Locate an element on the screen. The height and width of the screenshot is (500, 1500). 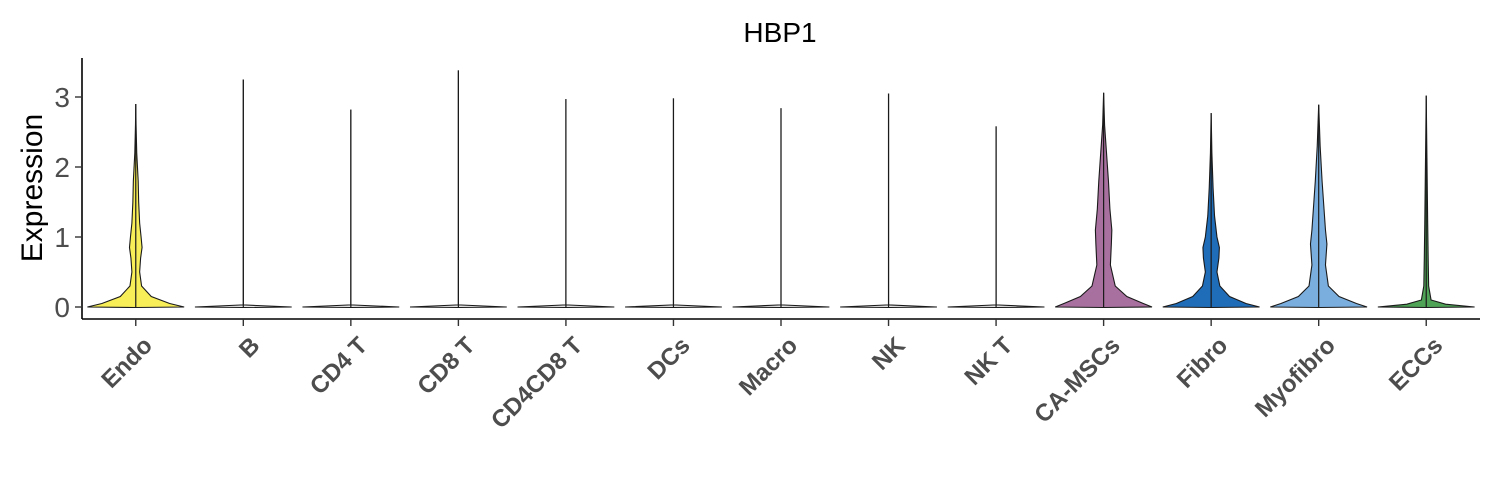
x-tick-label: CD4CD8 T is located at coordinates (537, 383).